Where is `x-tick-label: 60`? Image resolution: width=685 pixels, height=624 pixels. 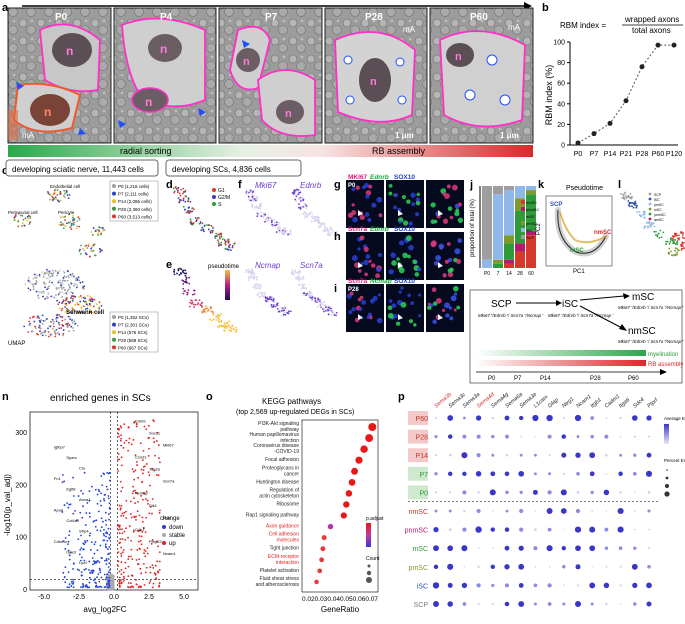
x-tick-label: 60 is located at coordinates (531, 274).